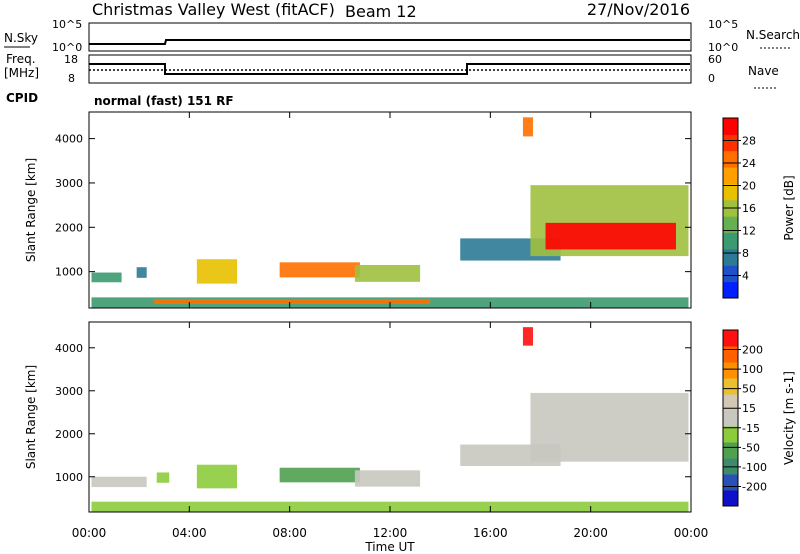 The width and height of the screenshot is (800, 554). Describe the element at coordinates (749, 141) in the screenshot. I see `colorbar-tick-label: 28` at that location.